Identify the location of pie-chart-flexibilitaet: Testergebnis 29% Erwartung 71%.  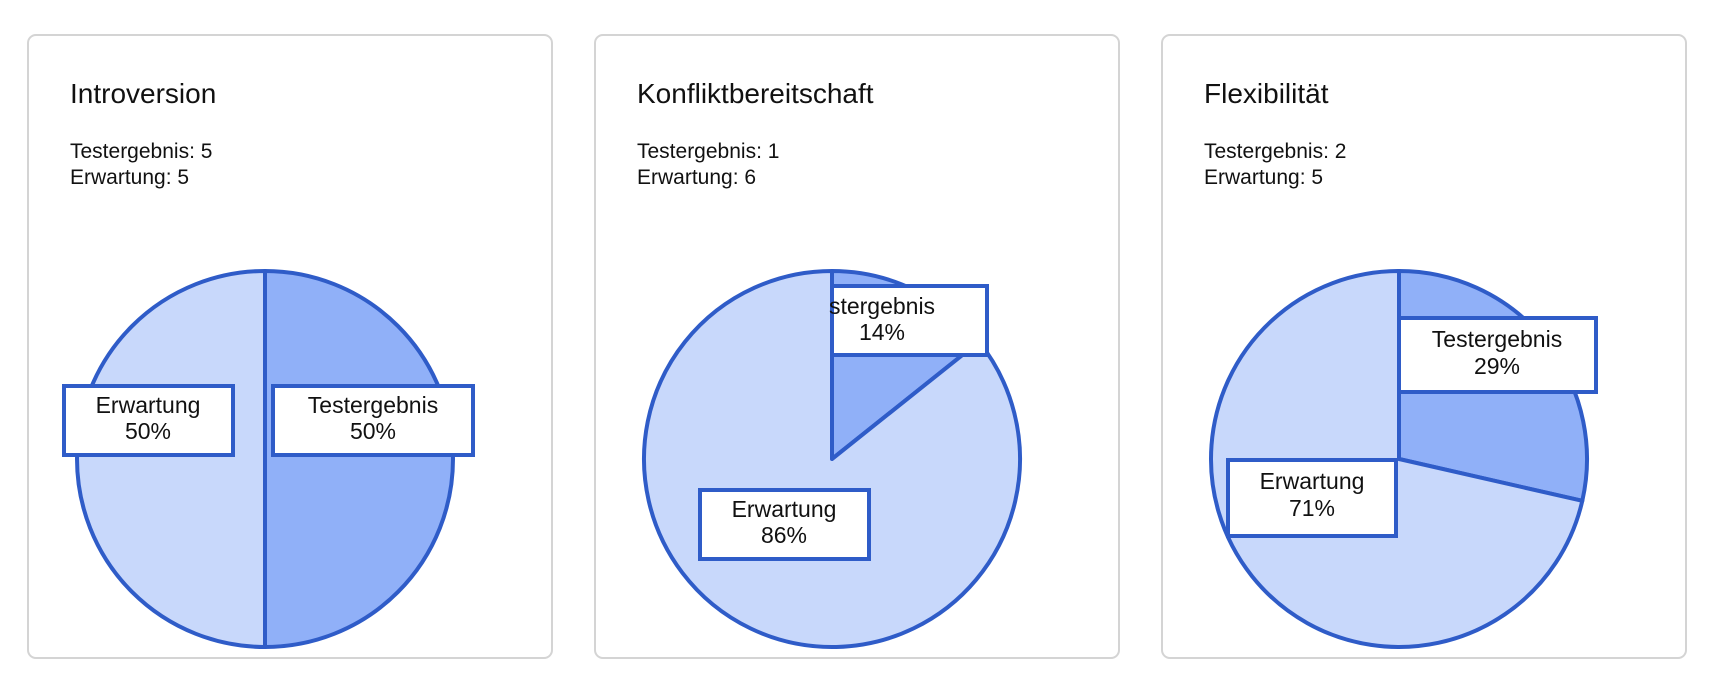
(1403, 459).